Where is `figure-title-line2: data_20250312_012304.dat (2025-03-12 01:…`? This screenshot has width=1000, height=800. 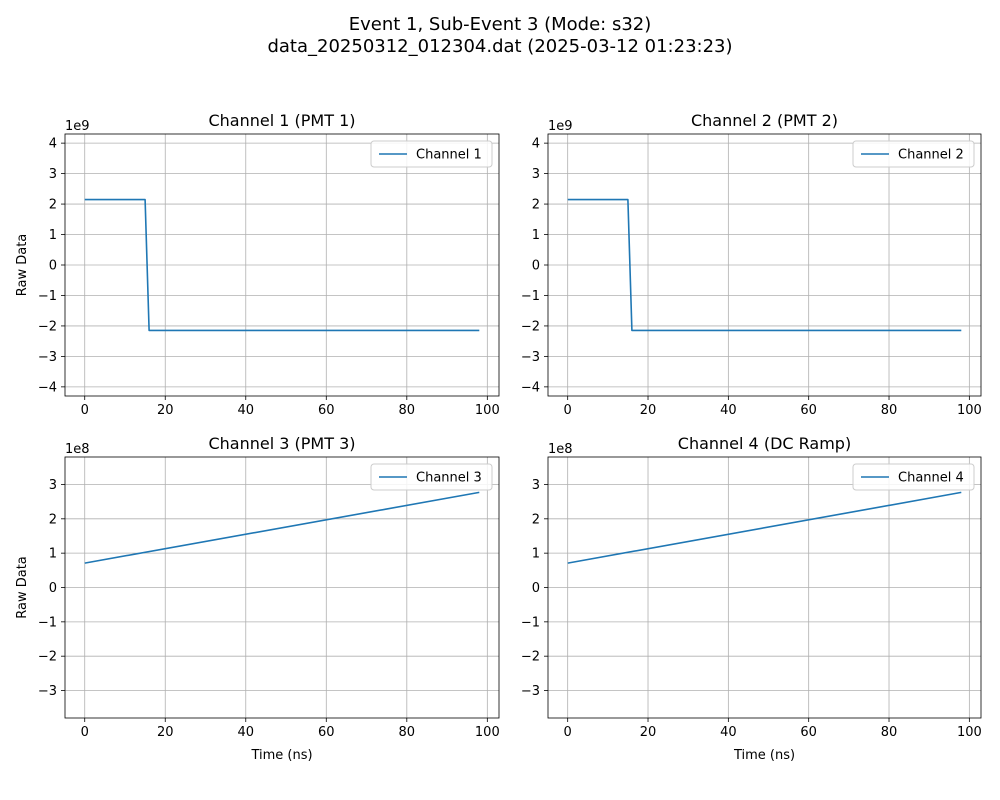 figure-title-line2: data_20250312_012304.dat (2025-03-12 01:… is located at coordinates (500, 46).